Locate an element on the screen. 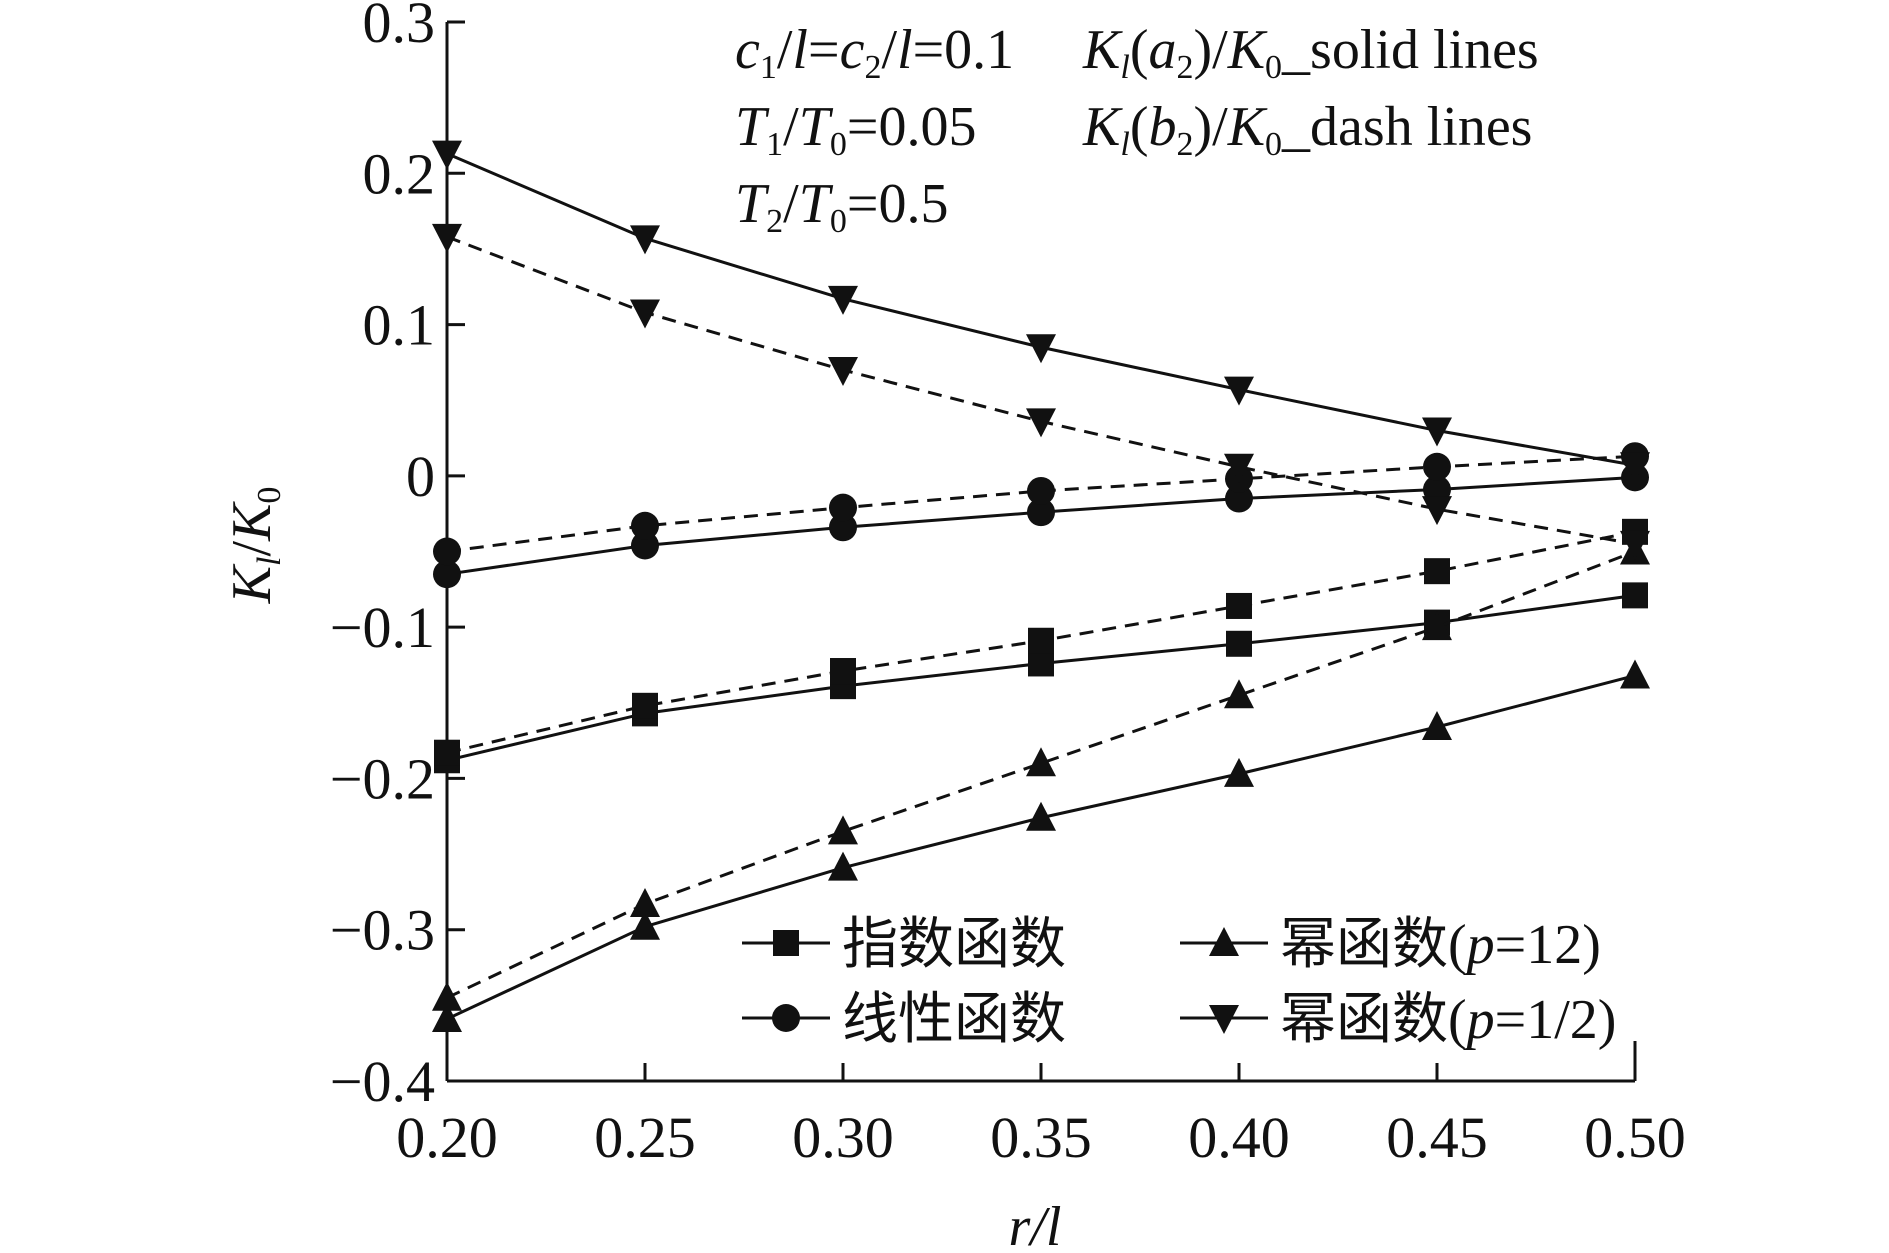 Image resolution: width=1889 pixels, height=1253 pixels. legend-label: 幂函数(p=12) is located at coordinates (1440, 945).